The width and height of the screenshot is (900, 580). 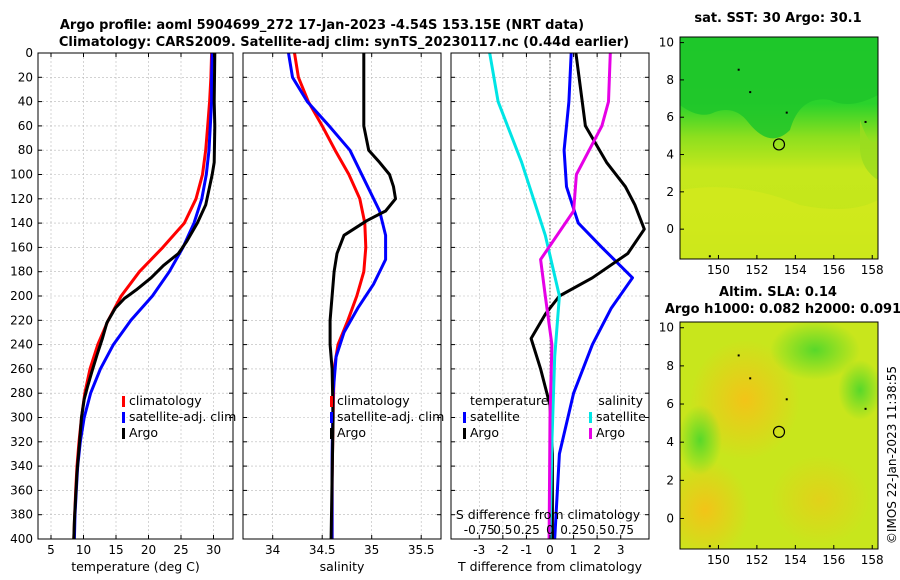 I want to click on y-tick-label: 140, so click(x=21, y=223).